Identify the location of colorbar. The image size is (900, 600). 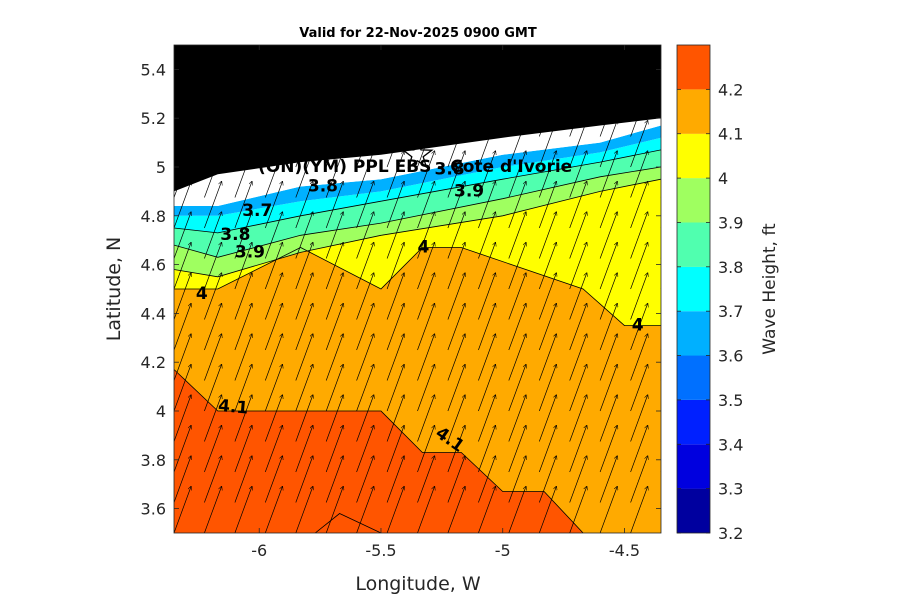
(693, 289).